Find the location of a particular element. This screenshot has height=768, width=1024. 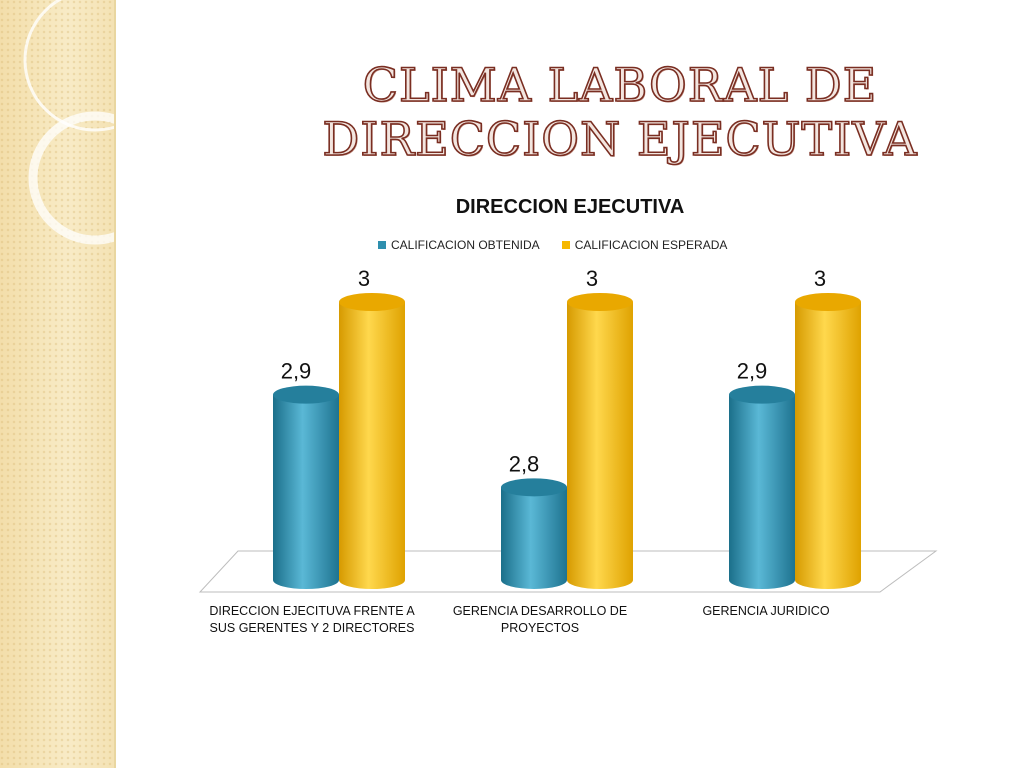

decorative-rings is located at coordinates (68, 122).